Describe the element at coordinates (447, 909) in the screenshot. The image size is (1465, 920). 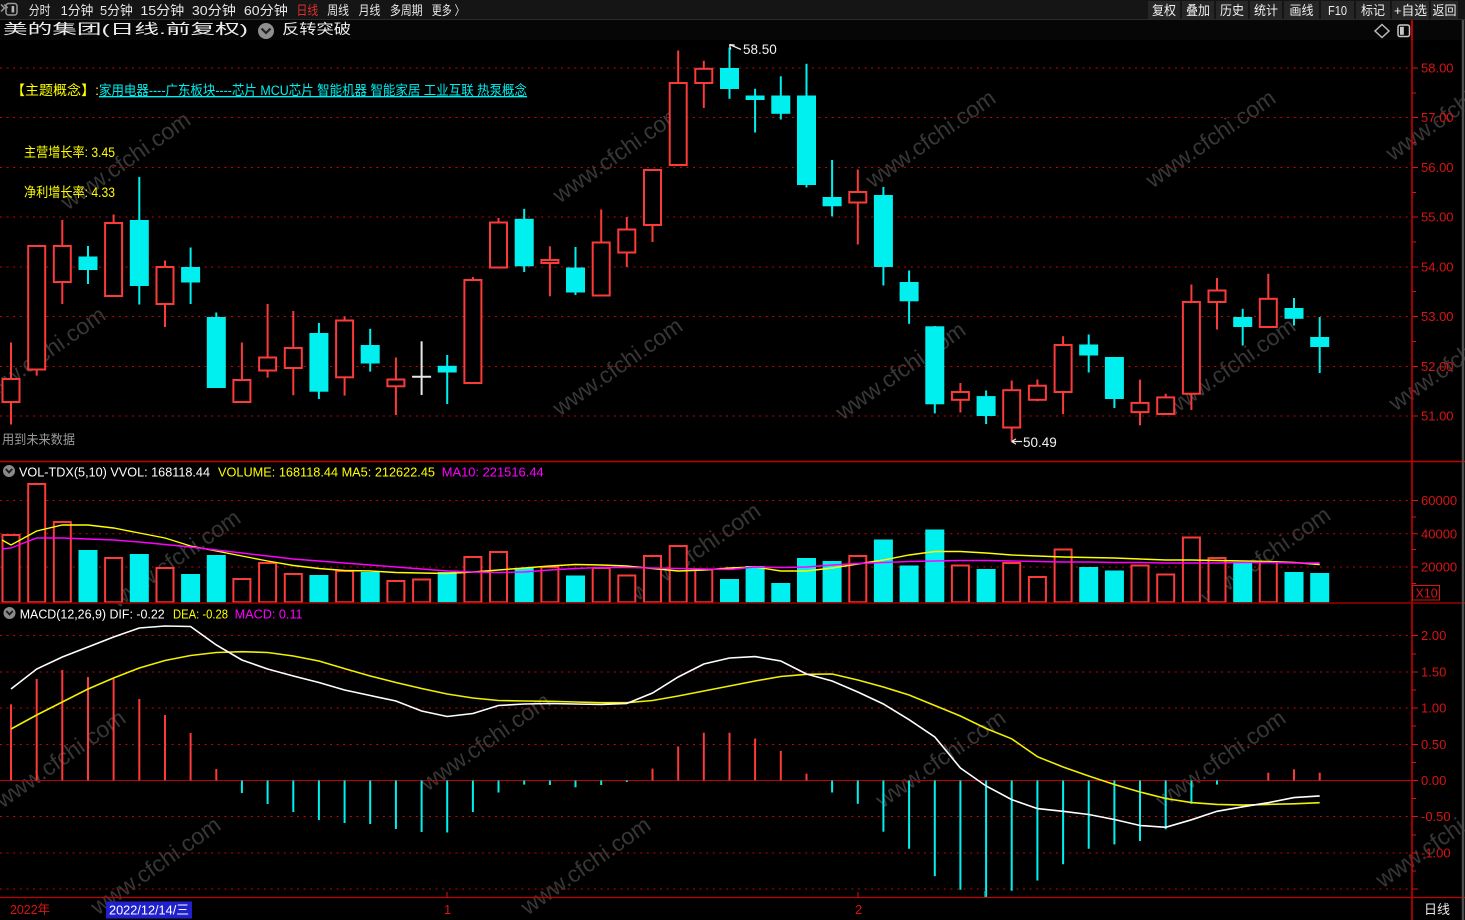
I see `svg-text: 1` at that location.